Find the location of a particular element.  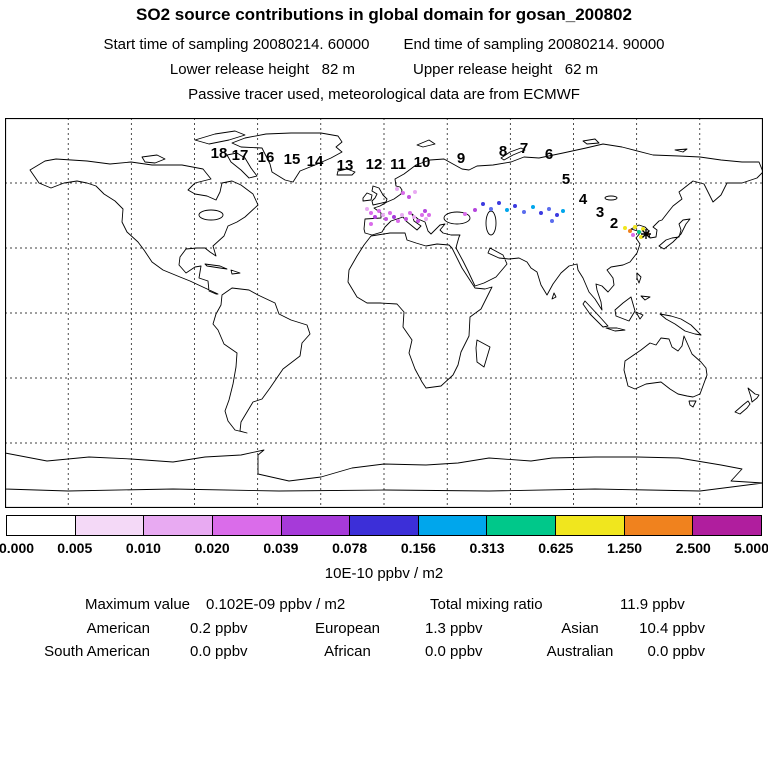

trajectory-hour-label: 2 is located at coordinates (614, 223).